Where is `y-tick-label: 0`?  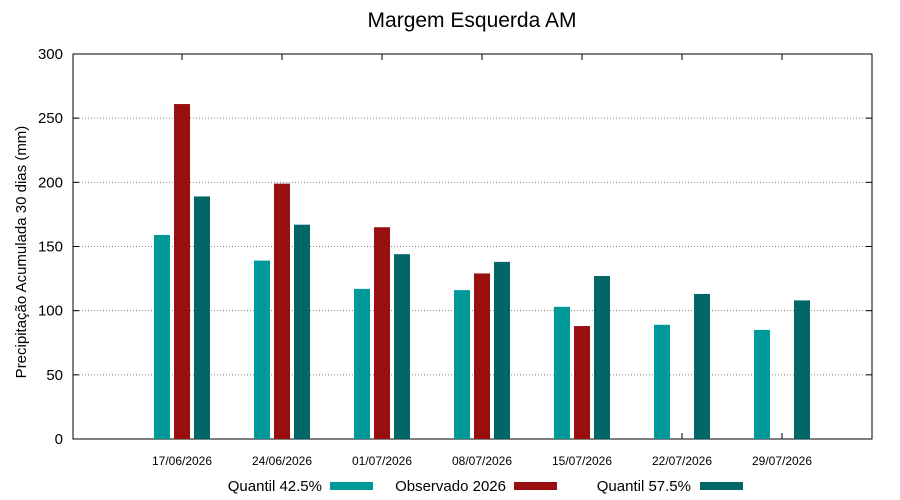 y-tick-label: 0 is located at coordinates (59, 439).